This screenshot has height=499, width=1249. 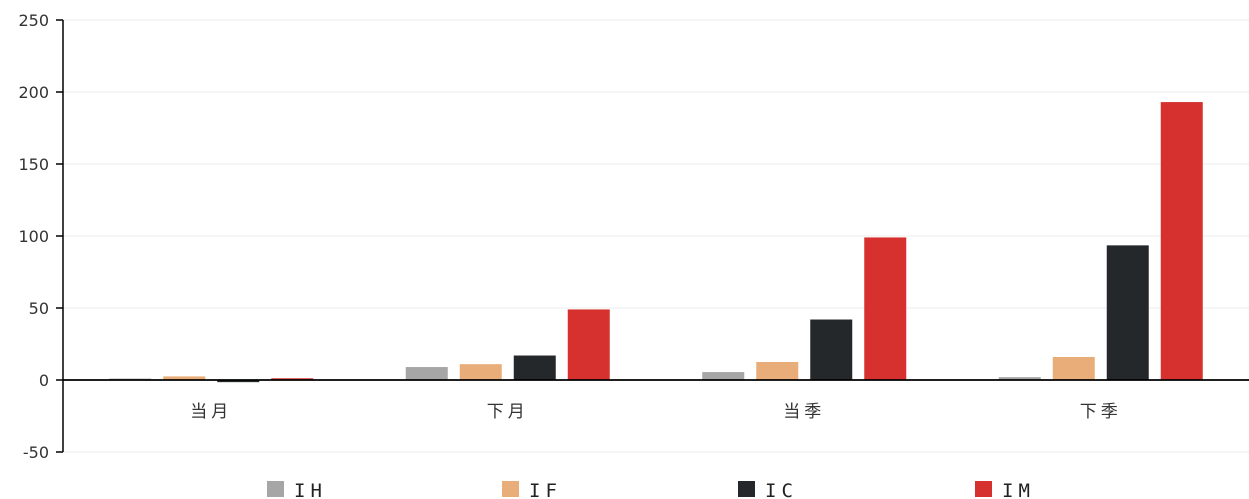 What do you see at coordinates (44, 380) in the screenshot?
I see `y-tick-label: 0` at bounding box center [44, 380].